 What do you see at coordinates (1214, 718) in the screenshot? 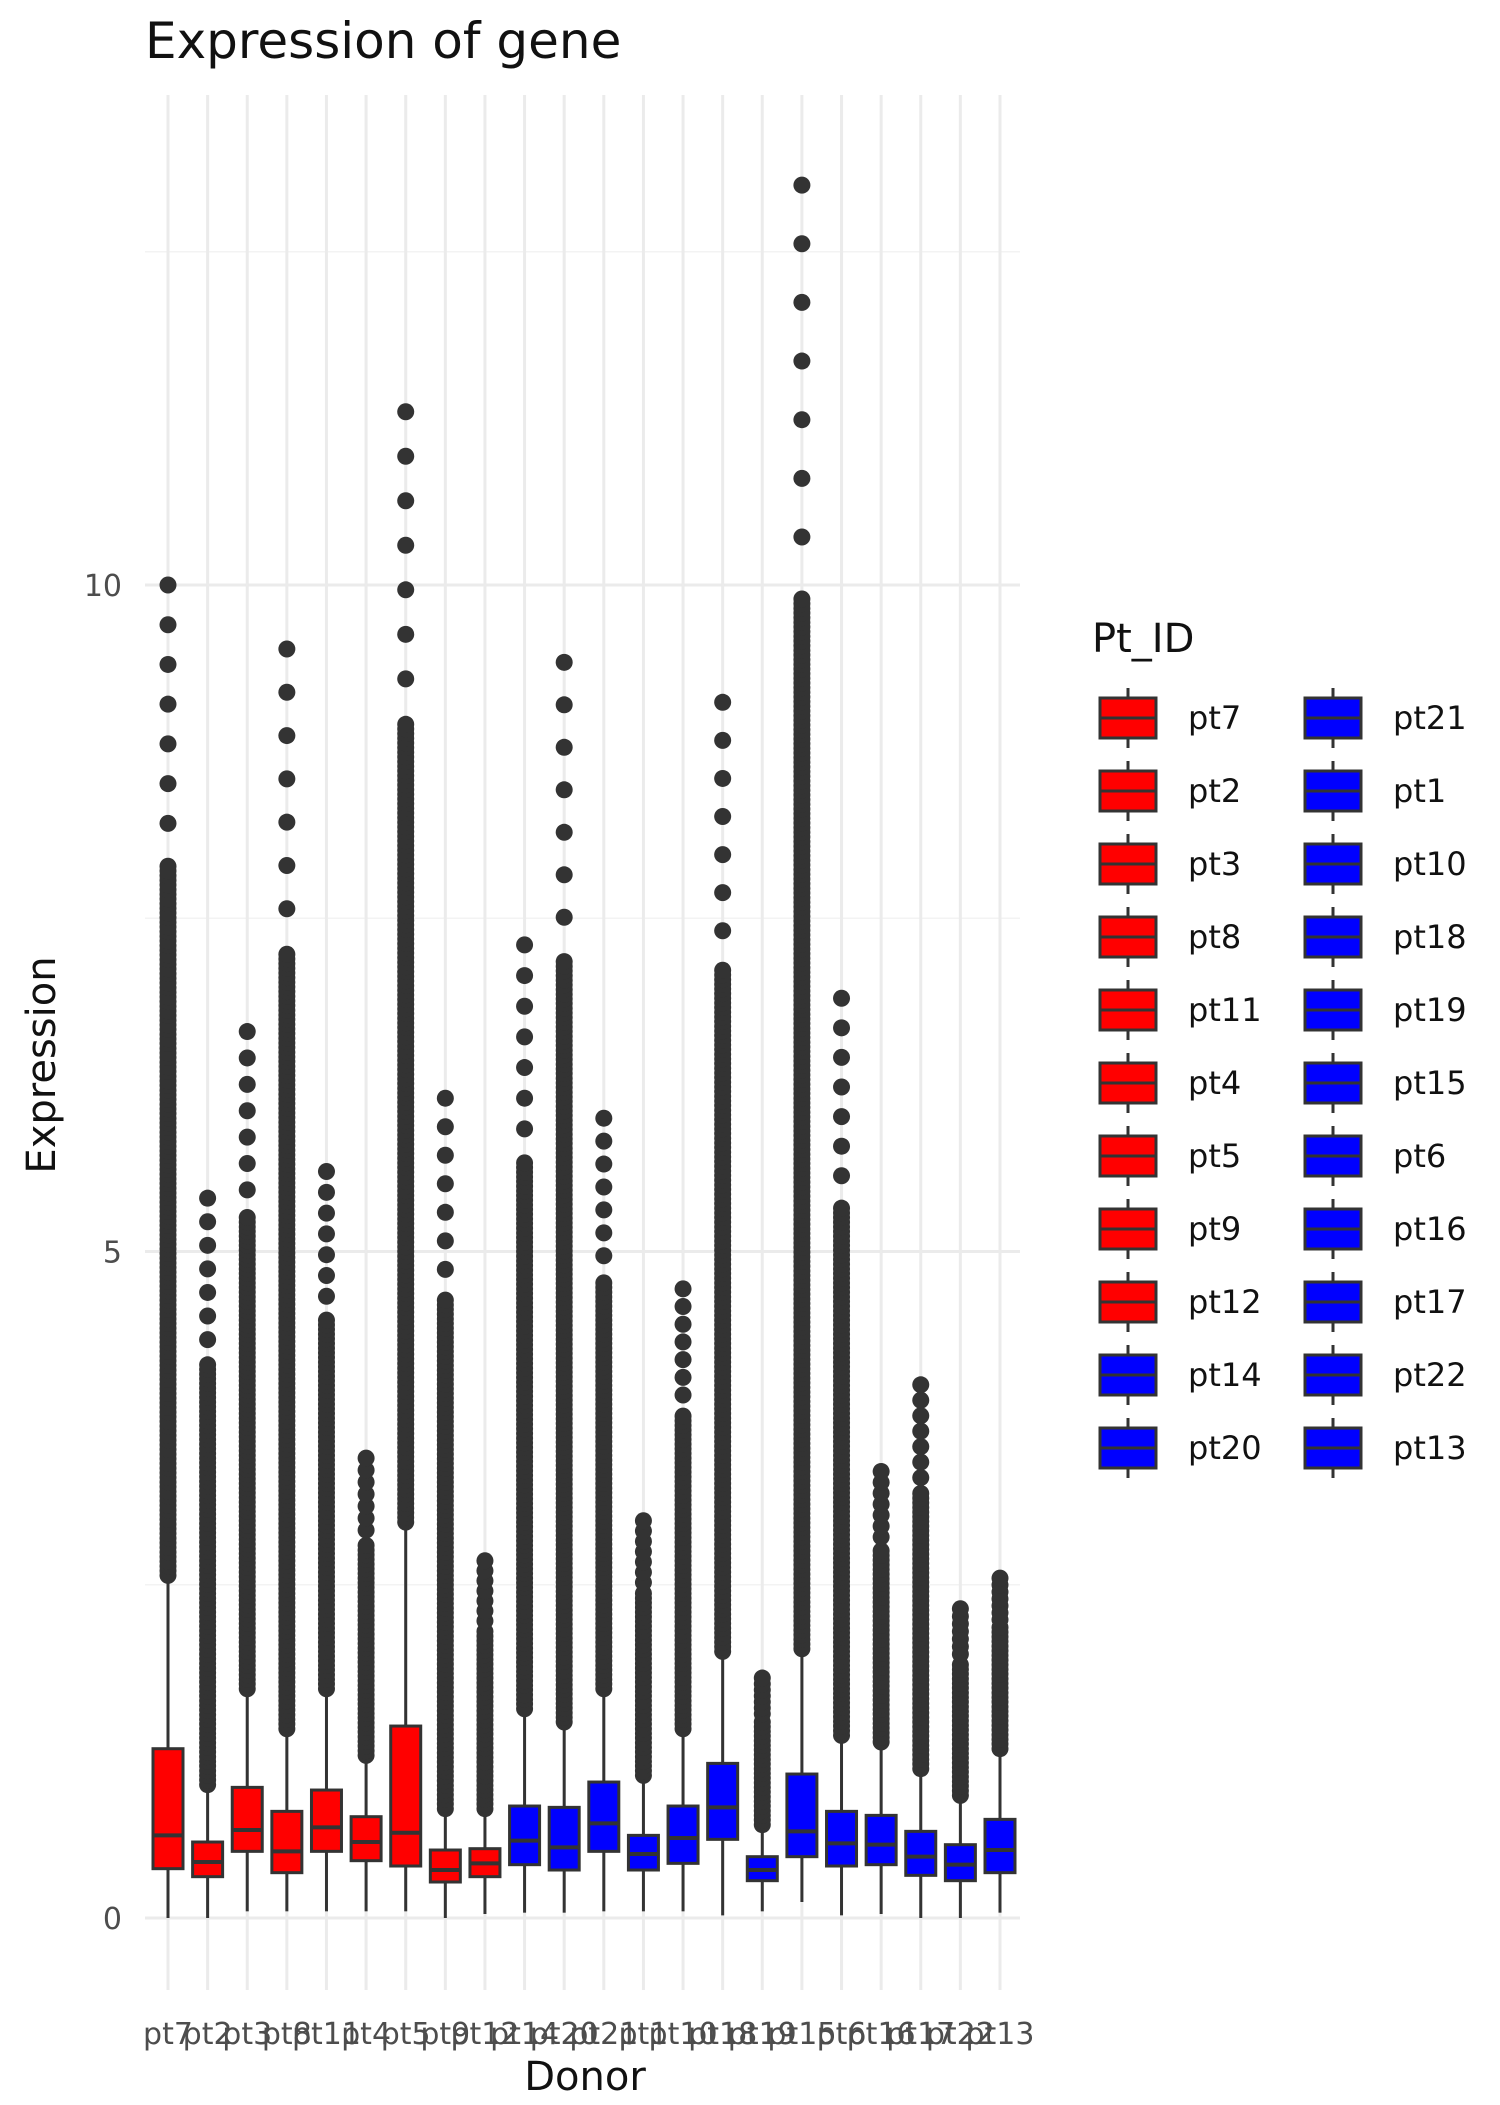
I see `legend-label: pt7` at bounding box center [1214, 718].